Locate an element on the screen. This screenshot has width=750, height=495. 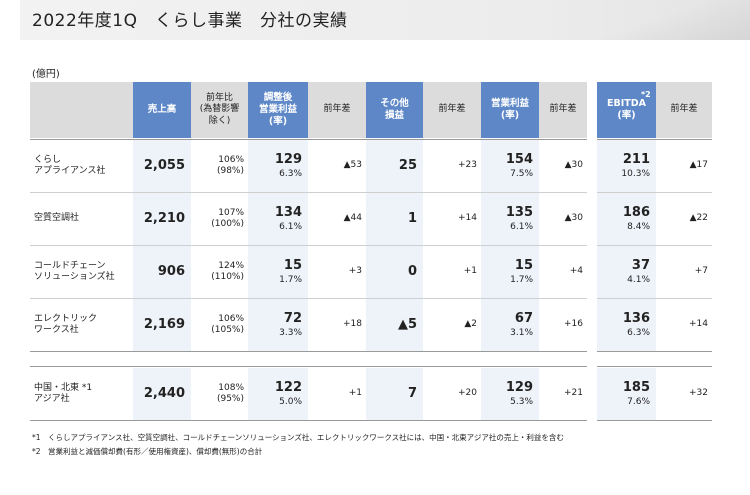
row-label: 中国・北東 *1 アジア社 is located at coordinates (80, 394).